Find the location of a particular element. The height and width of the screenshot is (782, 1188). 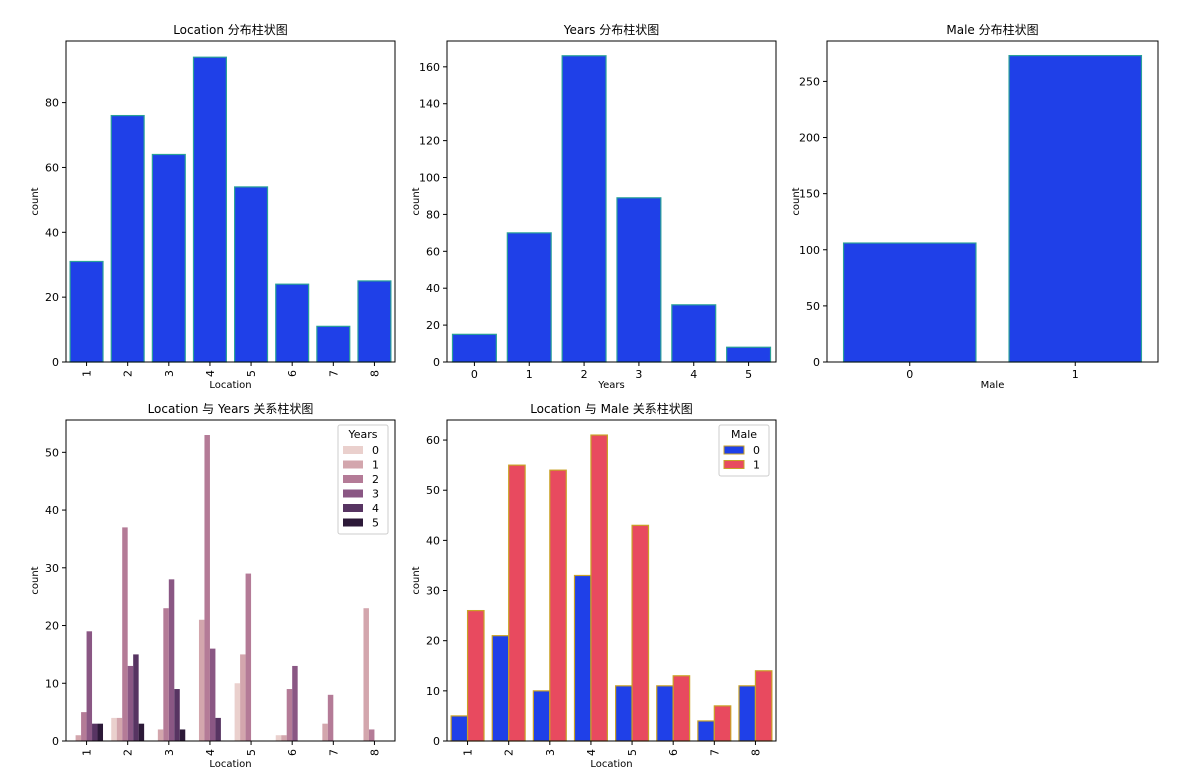

bar-loc_years-loc6-s3 is located at coordinates (295, 703).